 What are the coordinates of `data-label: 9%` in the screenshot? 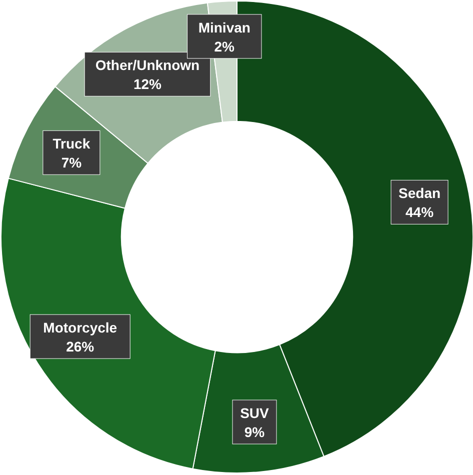 It's located at (255, 432).